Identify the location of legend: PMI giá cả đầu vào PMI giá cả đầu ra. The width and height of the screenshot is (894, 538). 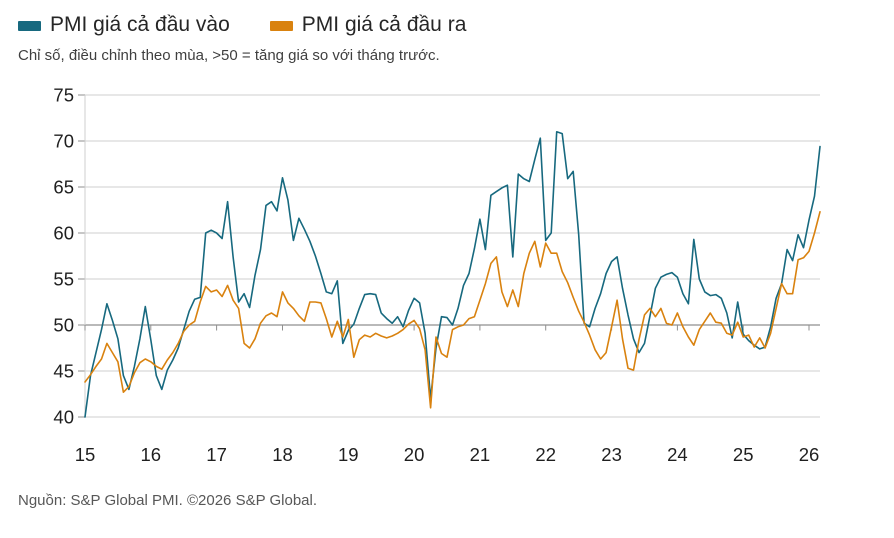
(242, 25).